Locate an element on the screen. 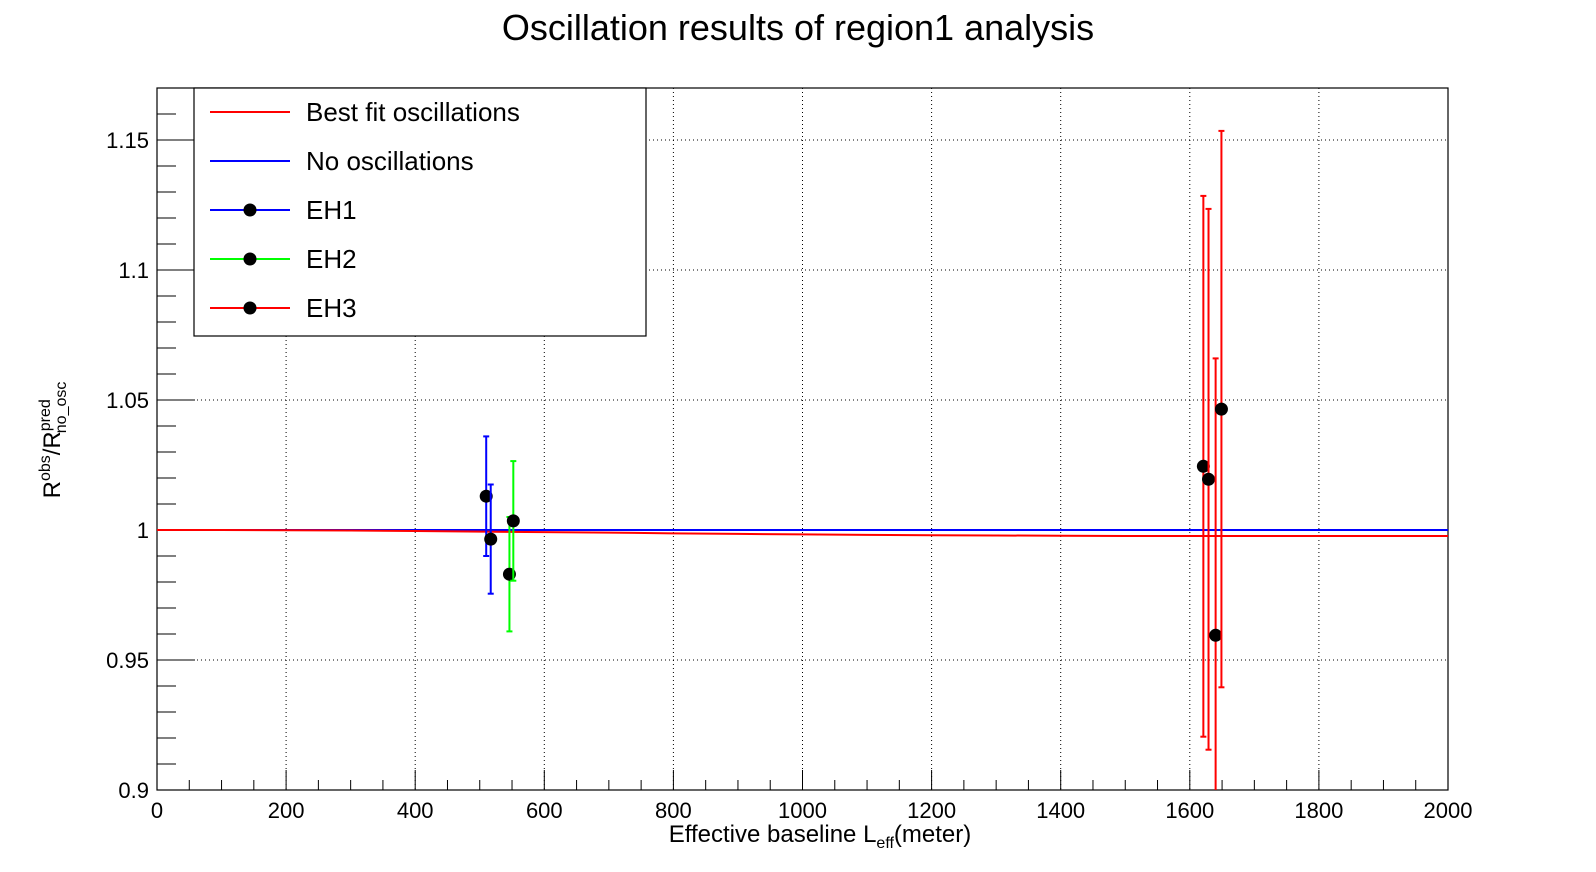 This screenshot has width=1596, height=872. x-tick-label: 0 is located at coordinates (157, 810).